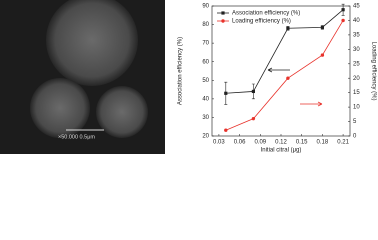  I want to click on y-tick-label: 30, so click(205, 118).